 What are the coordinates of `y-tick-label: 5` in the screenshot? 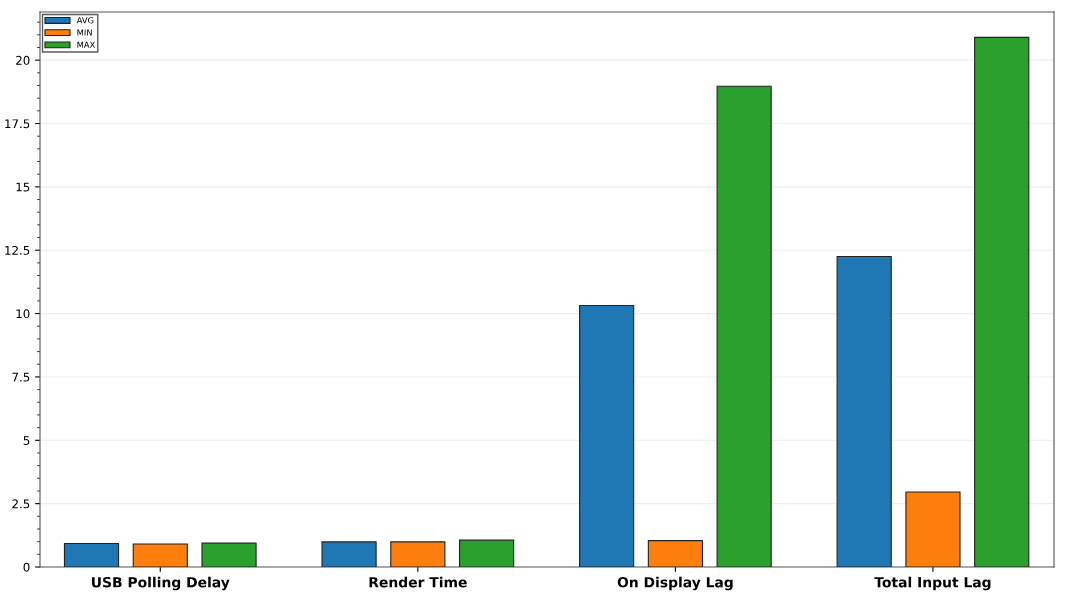 It's located at (26, 440).